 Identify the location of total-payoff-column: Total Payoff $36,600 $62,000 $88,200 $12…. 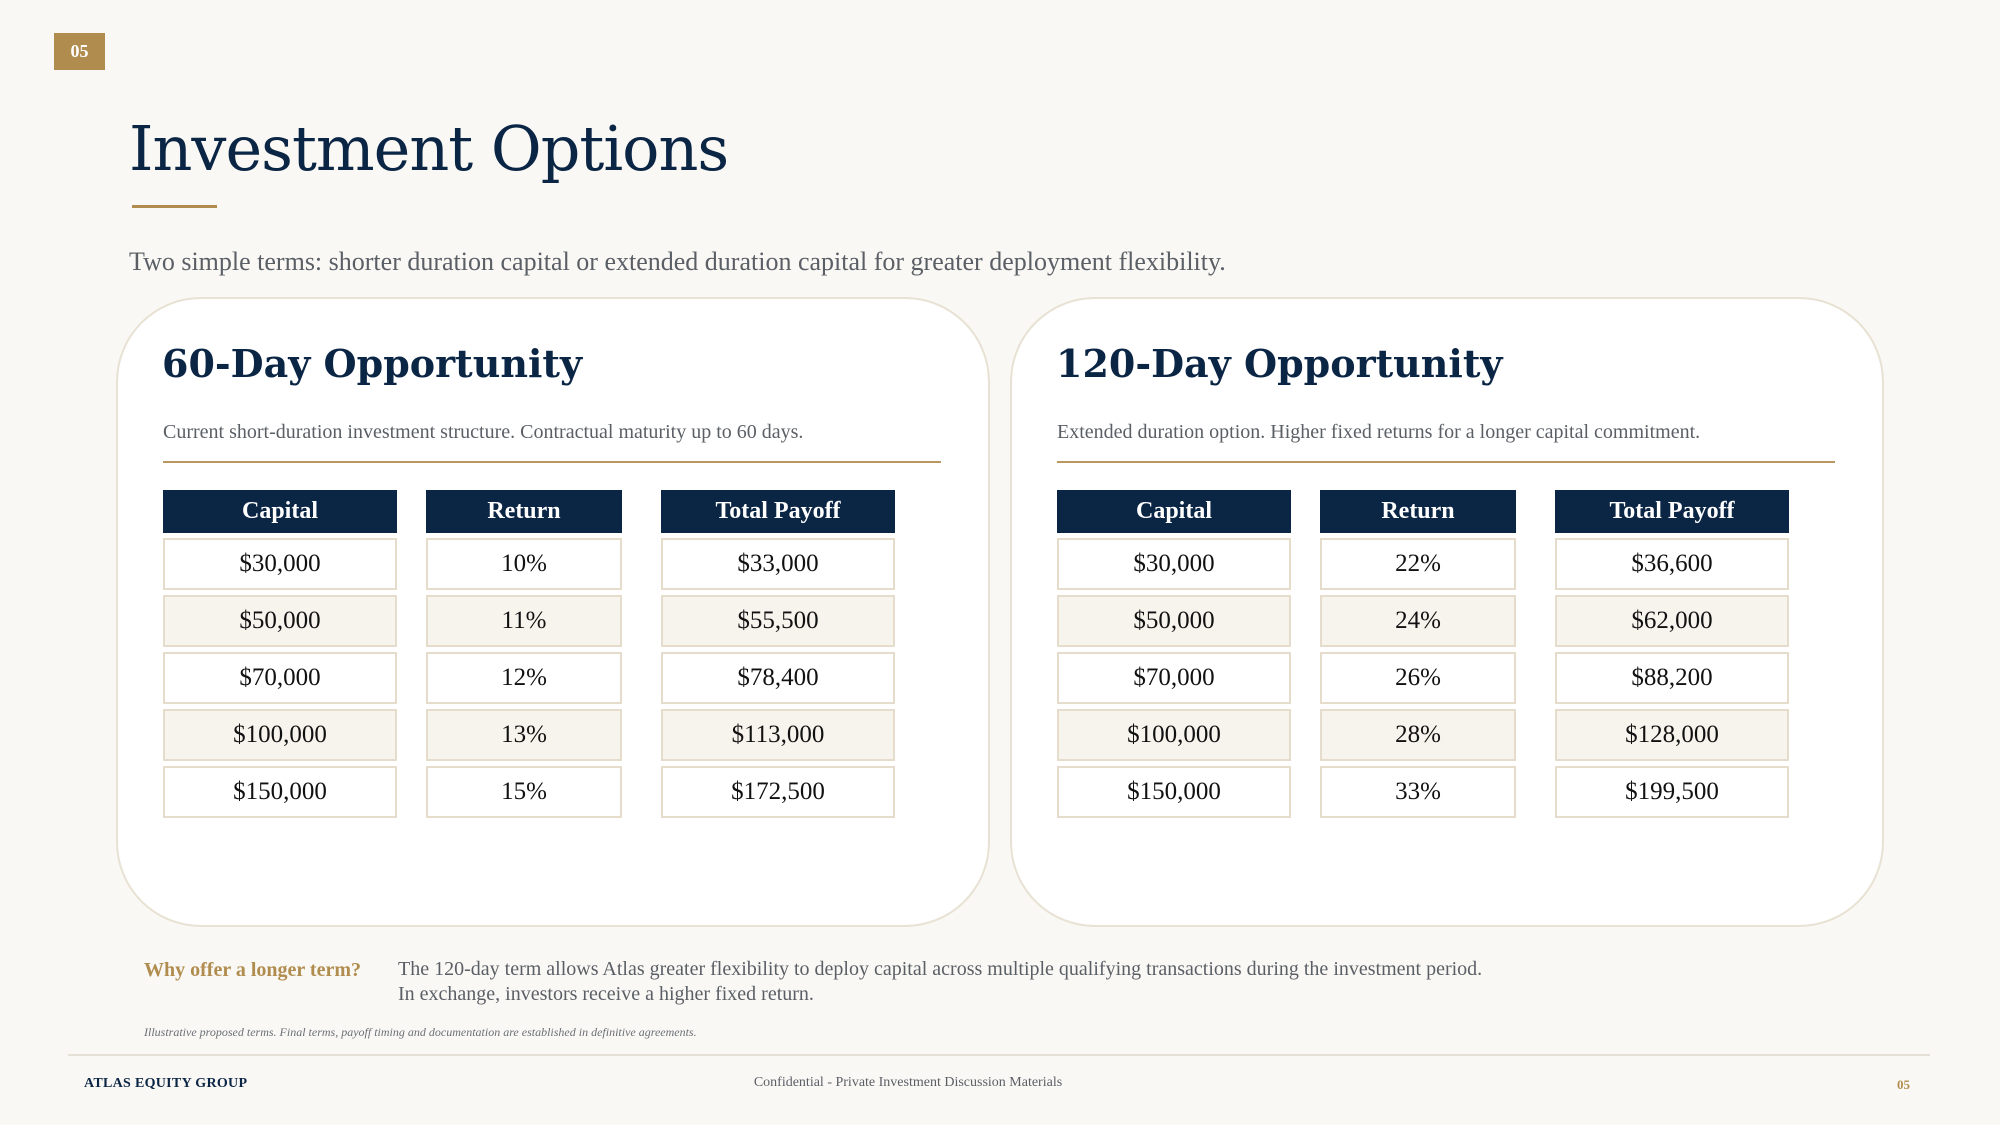
(1672, 654).